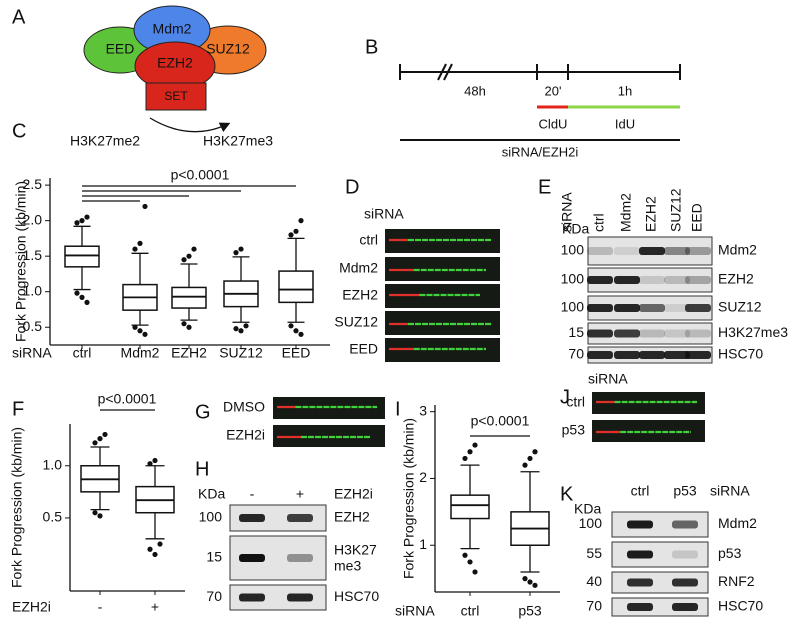  What do you see at coordinates (363, 349) in the screenshot?
I see `fiber-label: EED` at bounding box center [363, 349].